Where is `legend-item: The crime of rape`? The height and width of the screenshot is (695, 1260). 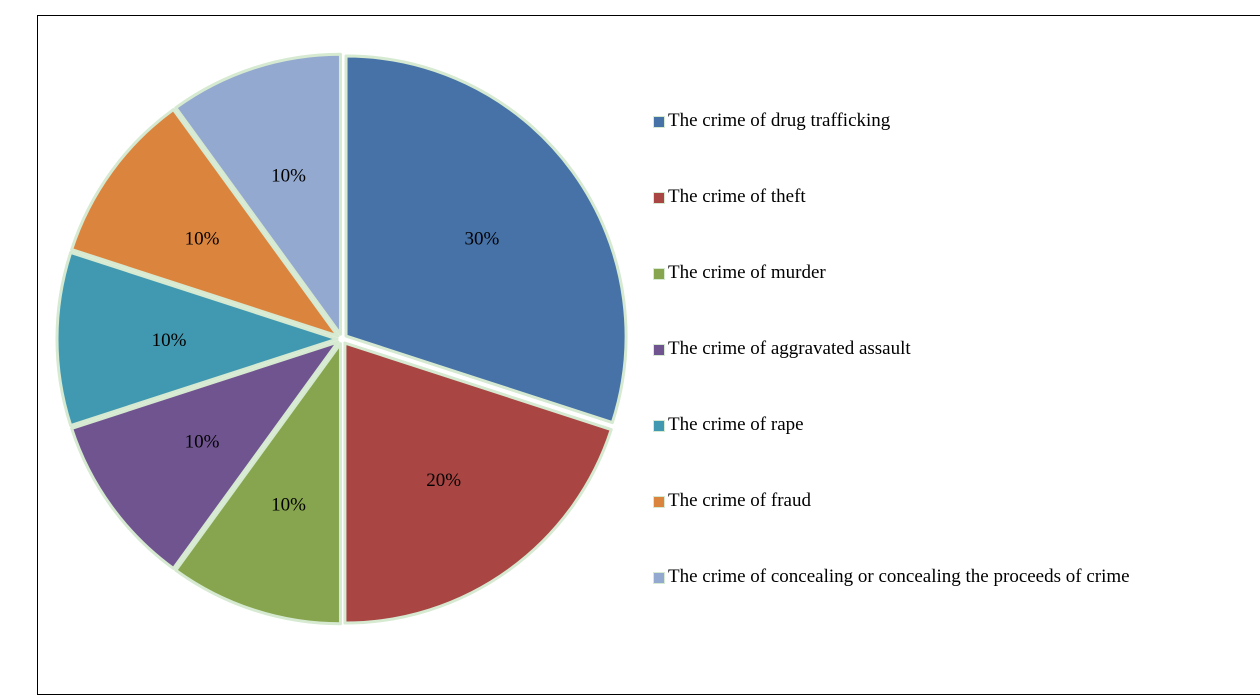
legend-item: The crime of rape is located at coordinates (891, 452).